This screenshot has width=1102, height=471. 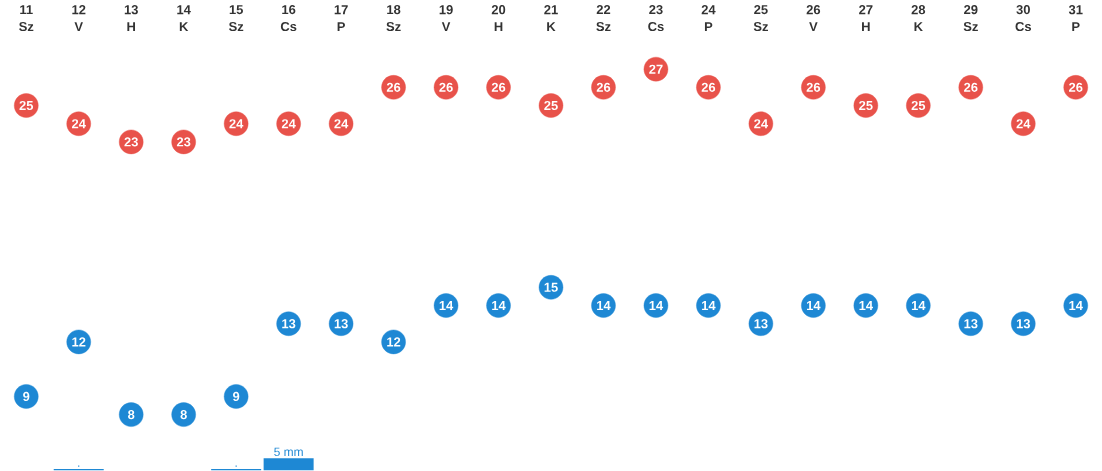 What do you see at coordinates (1075, 18) in the screenshot?
I see `x-tick-label: 31 P` at bounding box center [1075, 18].